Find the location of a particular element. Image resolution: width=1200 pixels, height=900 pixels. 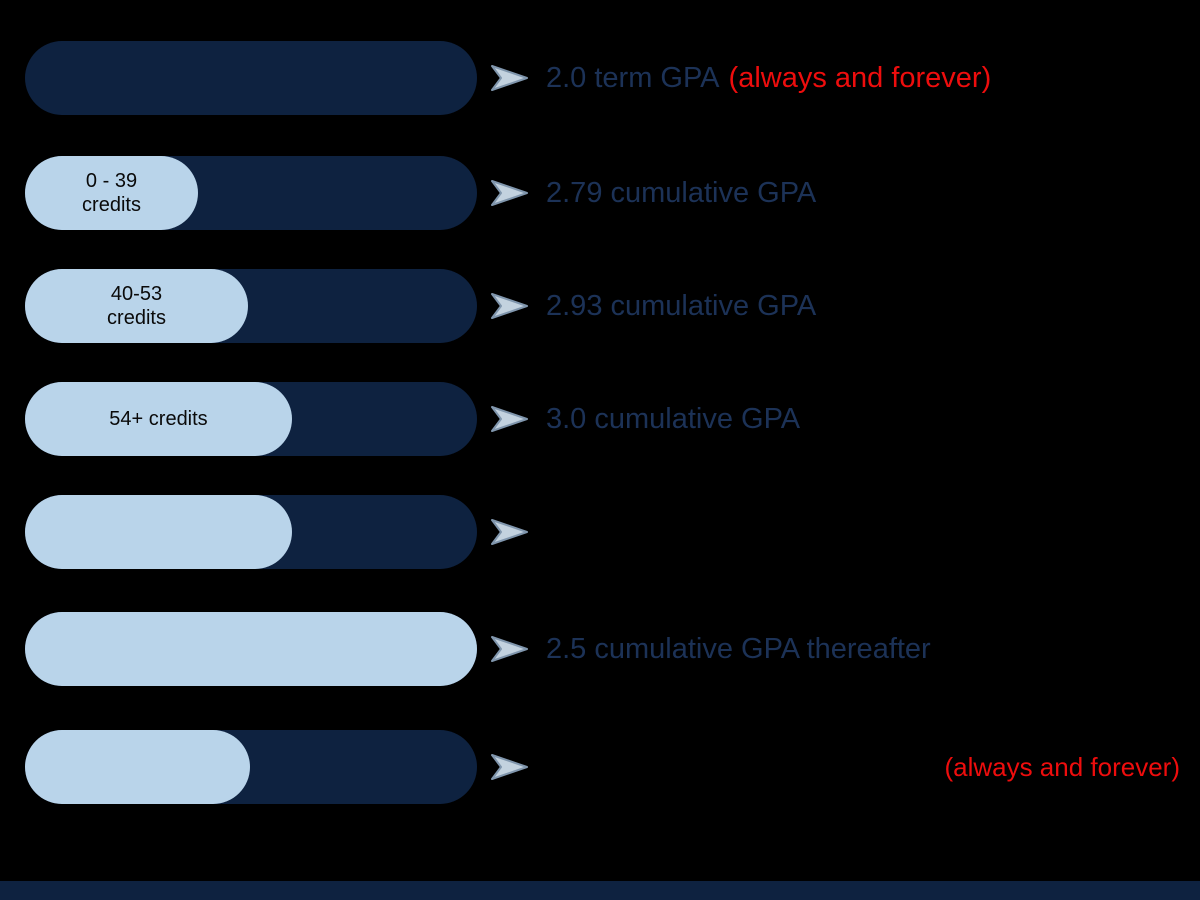

row-term-gpa: 2.0 term GPA (always and forever) is located at coordinates (612, 78).